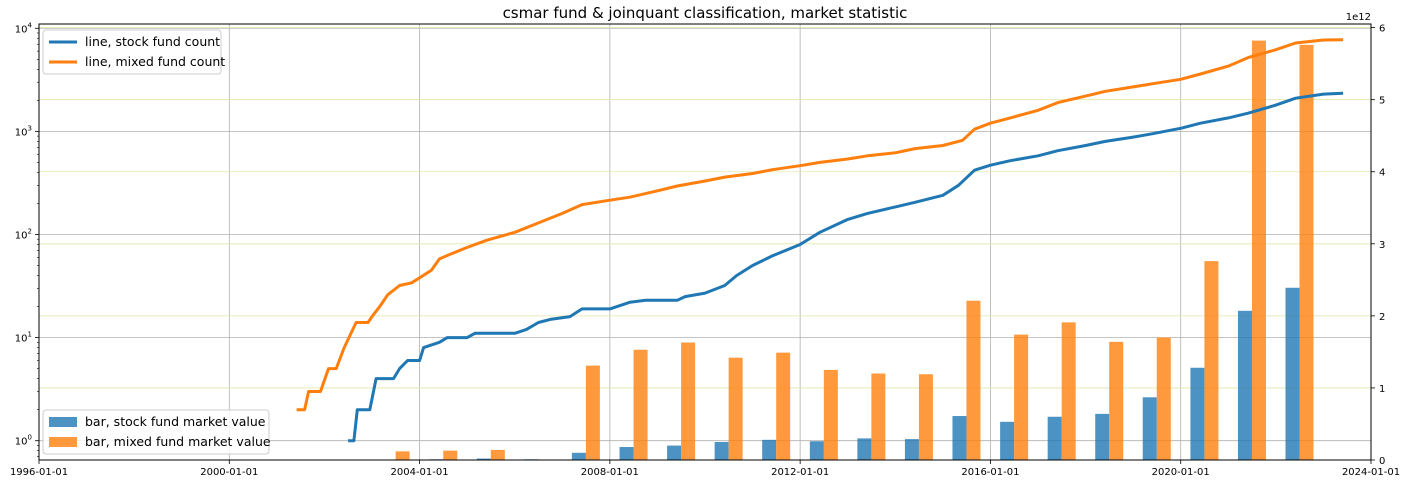 This screenshot has width=1411, height=484. What do you see at coordinates (1382, 317) in the screenshot?
I see `y-right-tick-label: 2` at bounding box center [1382, 317].